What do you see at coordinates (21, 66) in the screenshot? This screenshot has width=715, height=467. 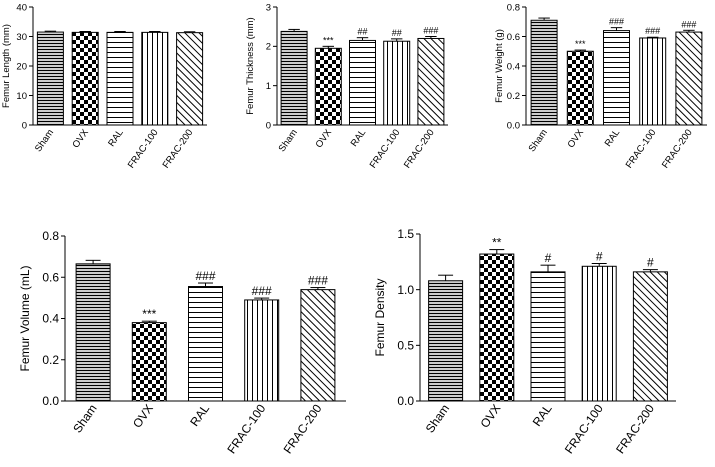 I see `y-tick-label: 20` at bounding box center [21, 66].